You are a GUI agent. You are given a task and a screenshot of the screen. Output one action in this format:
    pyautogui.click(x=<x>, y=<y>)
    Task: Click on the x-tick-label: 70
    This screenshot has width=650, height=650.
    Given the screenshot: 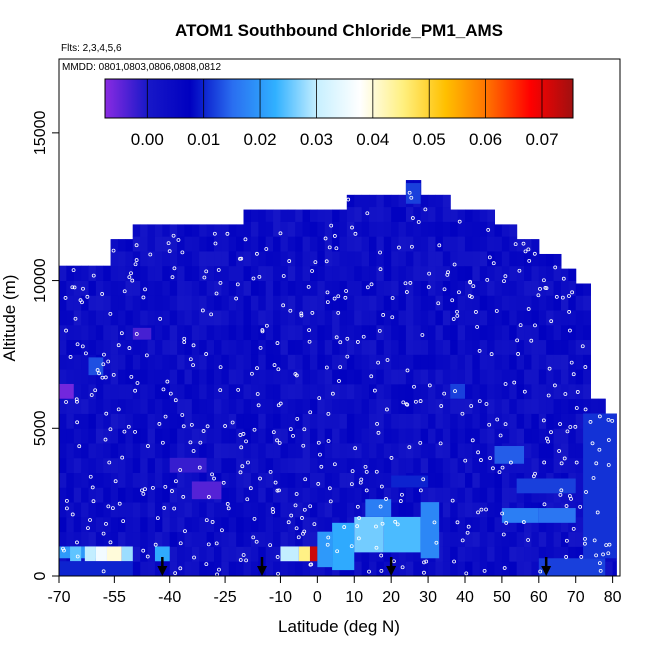 What is the action you would take?
    pyautogui.click(x=576, y=597)
    